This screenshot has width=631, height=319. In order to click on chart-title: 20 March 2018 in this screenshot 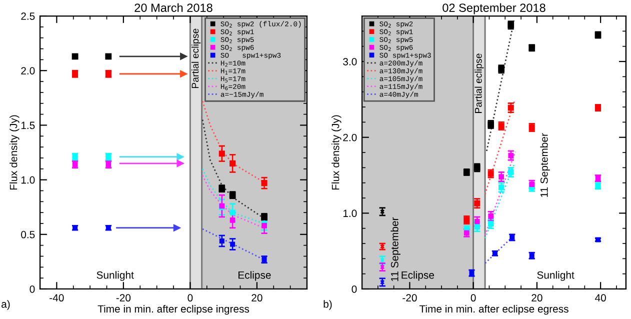, I will do `click(173, 7)`.